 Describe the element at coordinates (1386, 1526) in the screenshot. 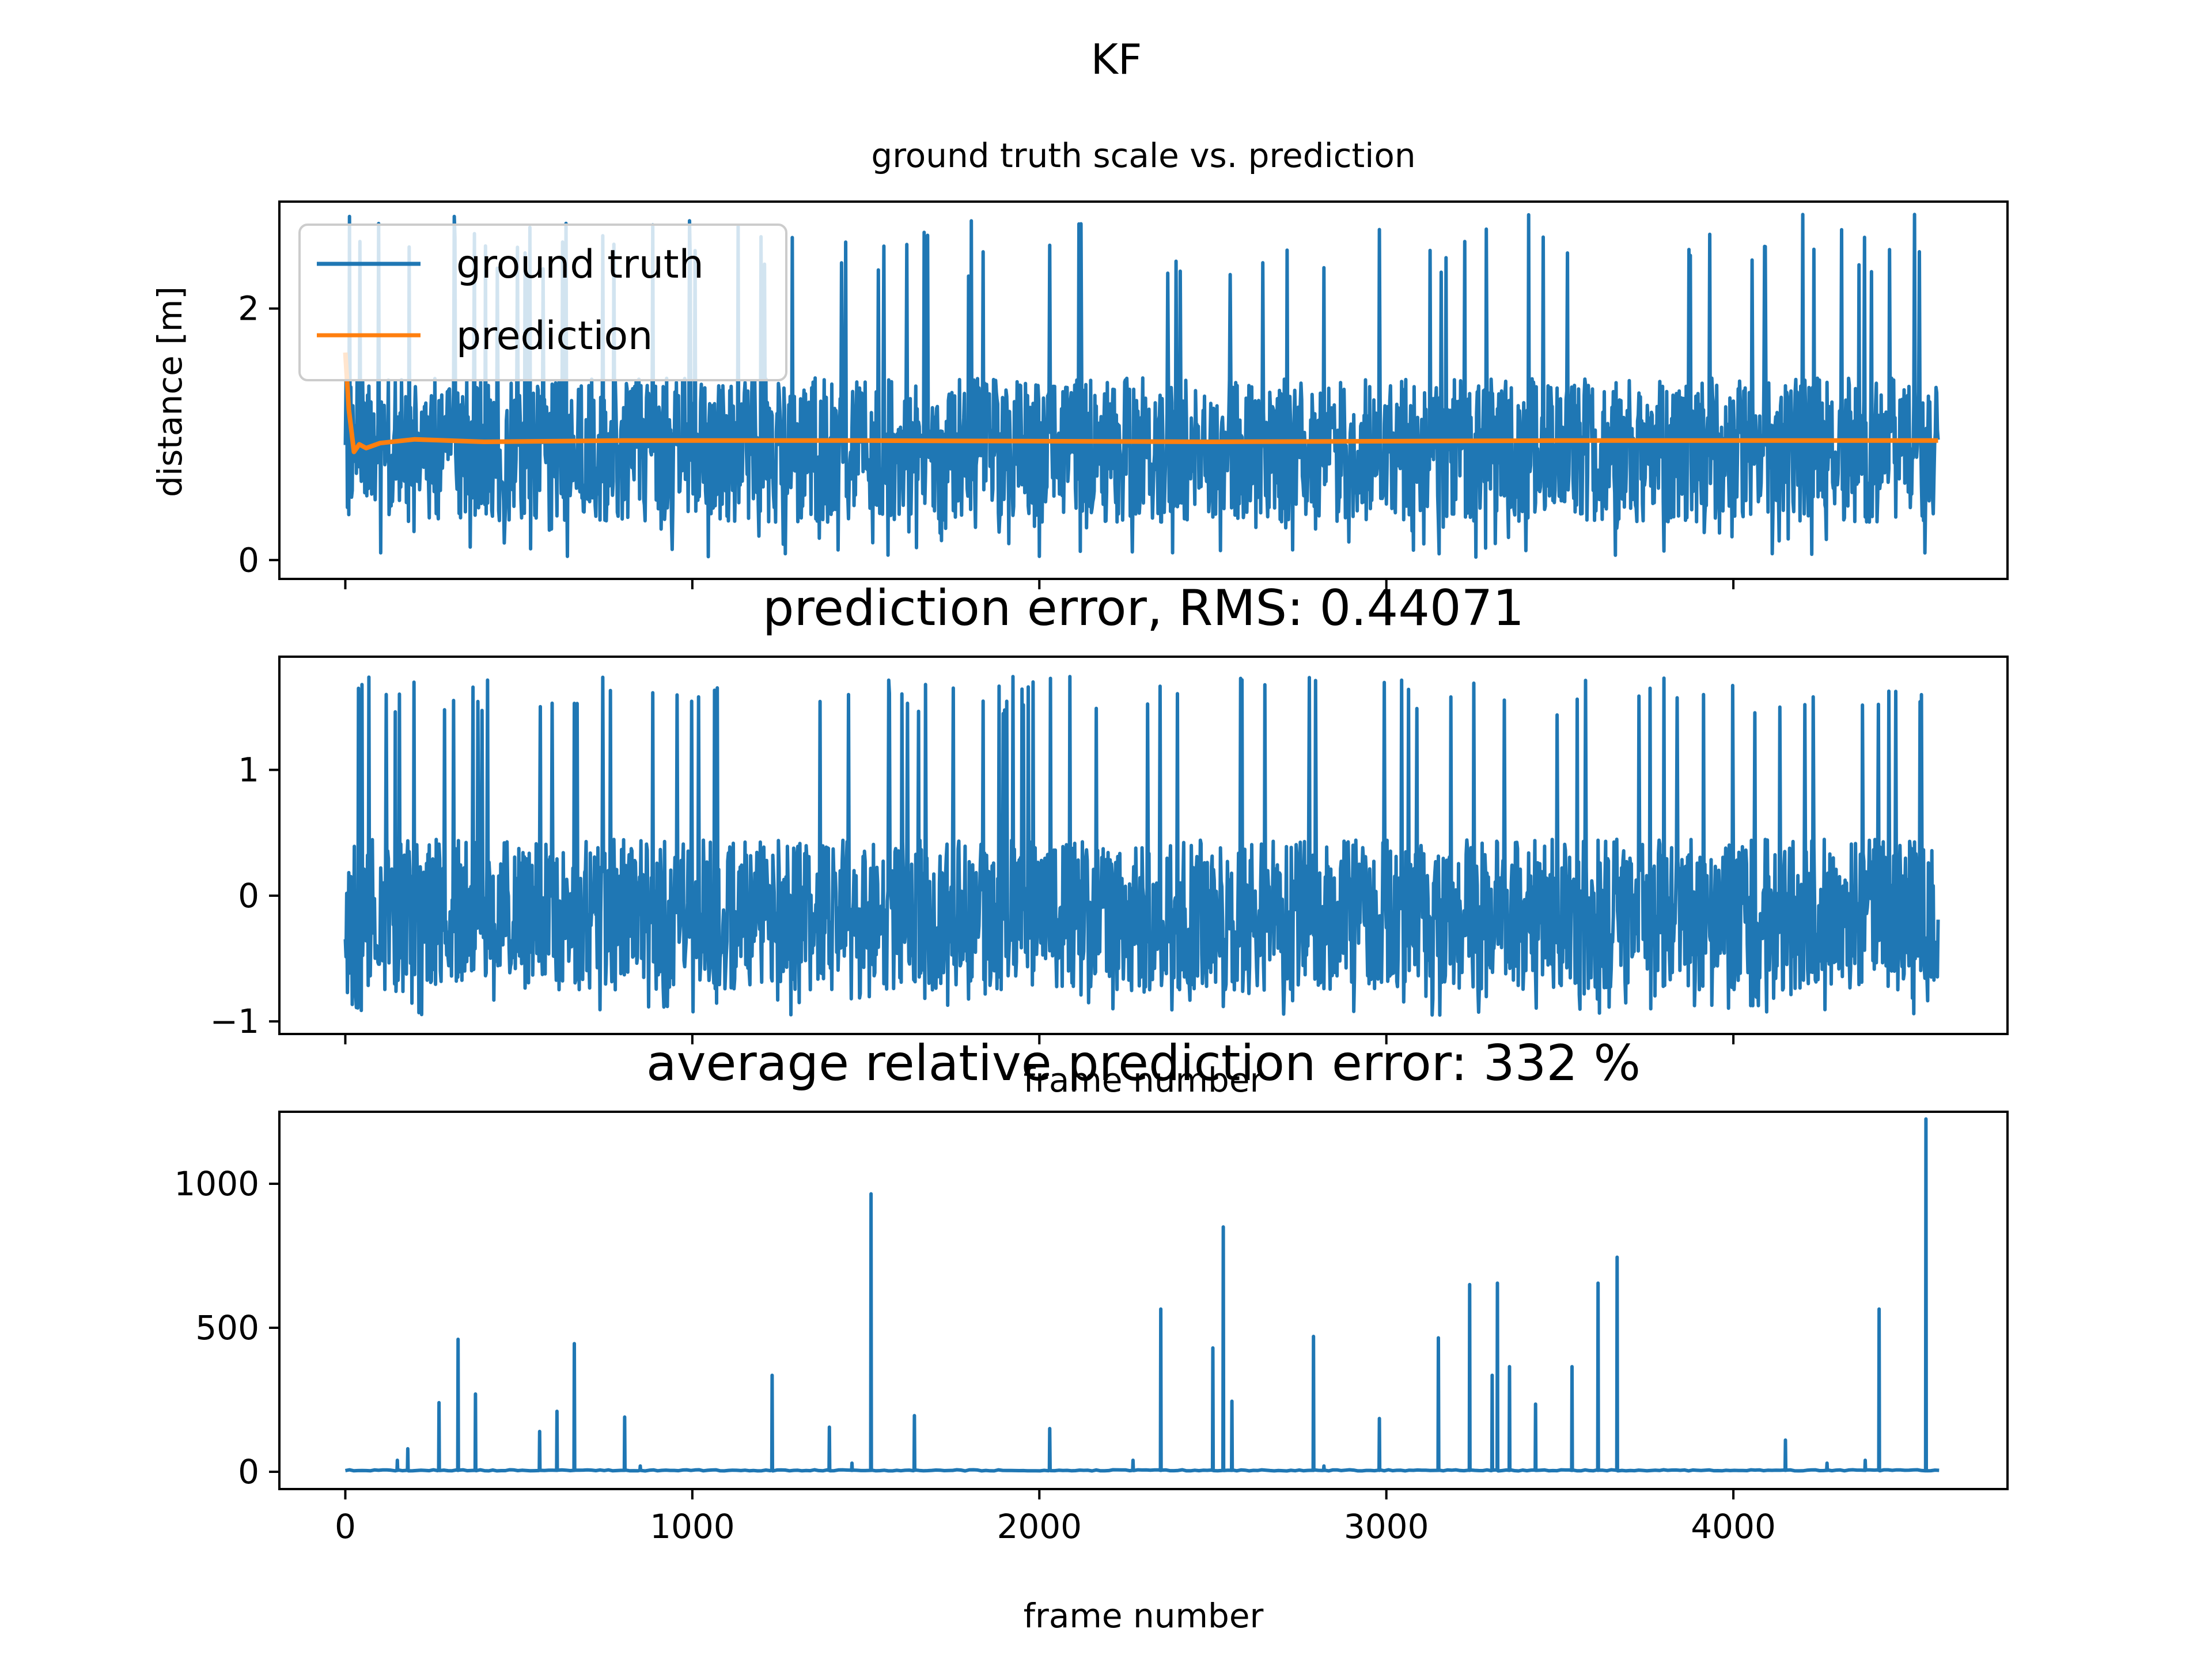

I see `panel-3-xtick-label: 3000` at that location.